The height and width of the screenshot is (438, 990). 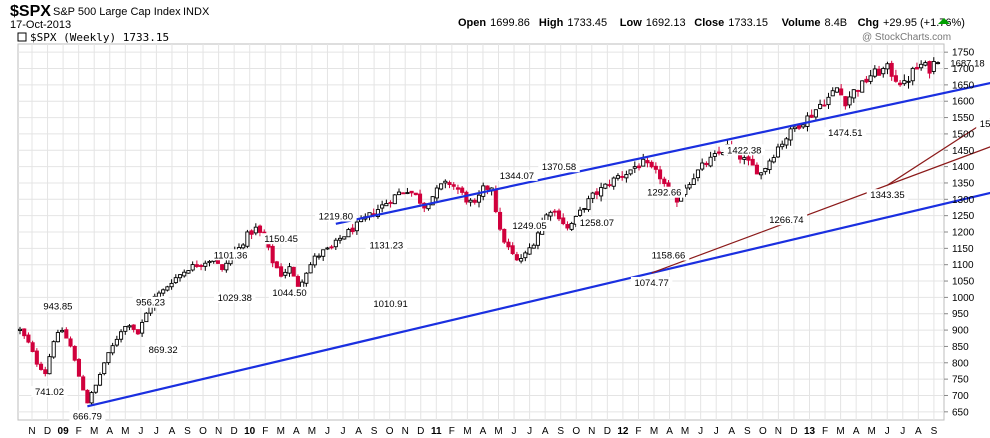 What do you see at coordinates (591, 431) in the screenshot?
I see `x-tick-label: N` at bounding box center [591, 431].